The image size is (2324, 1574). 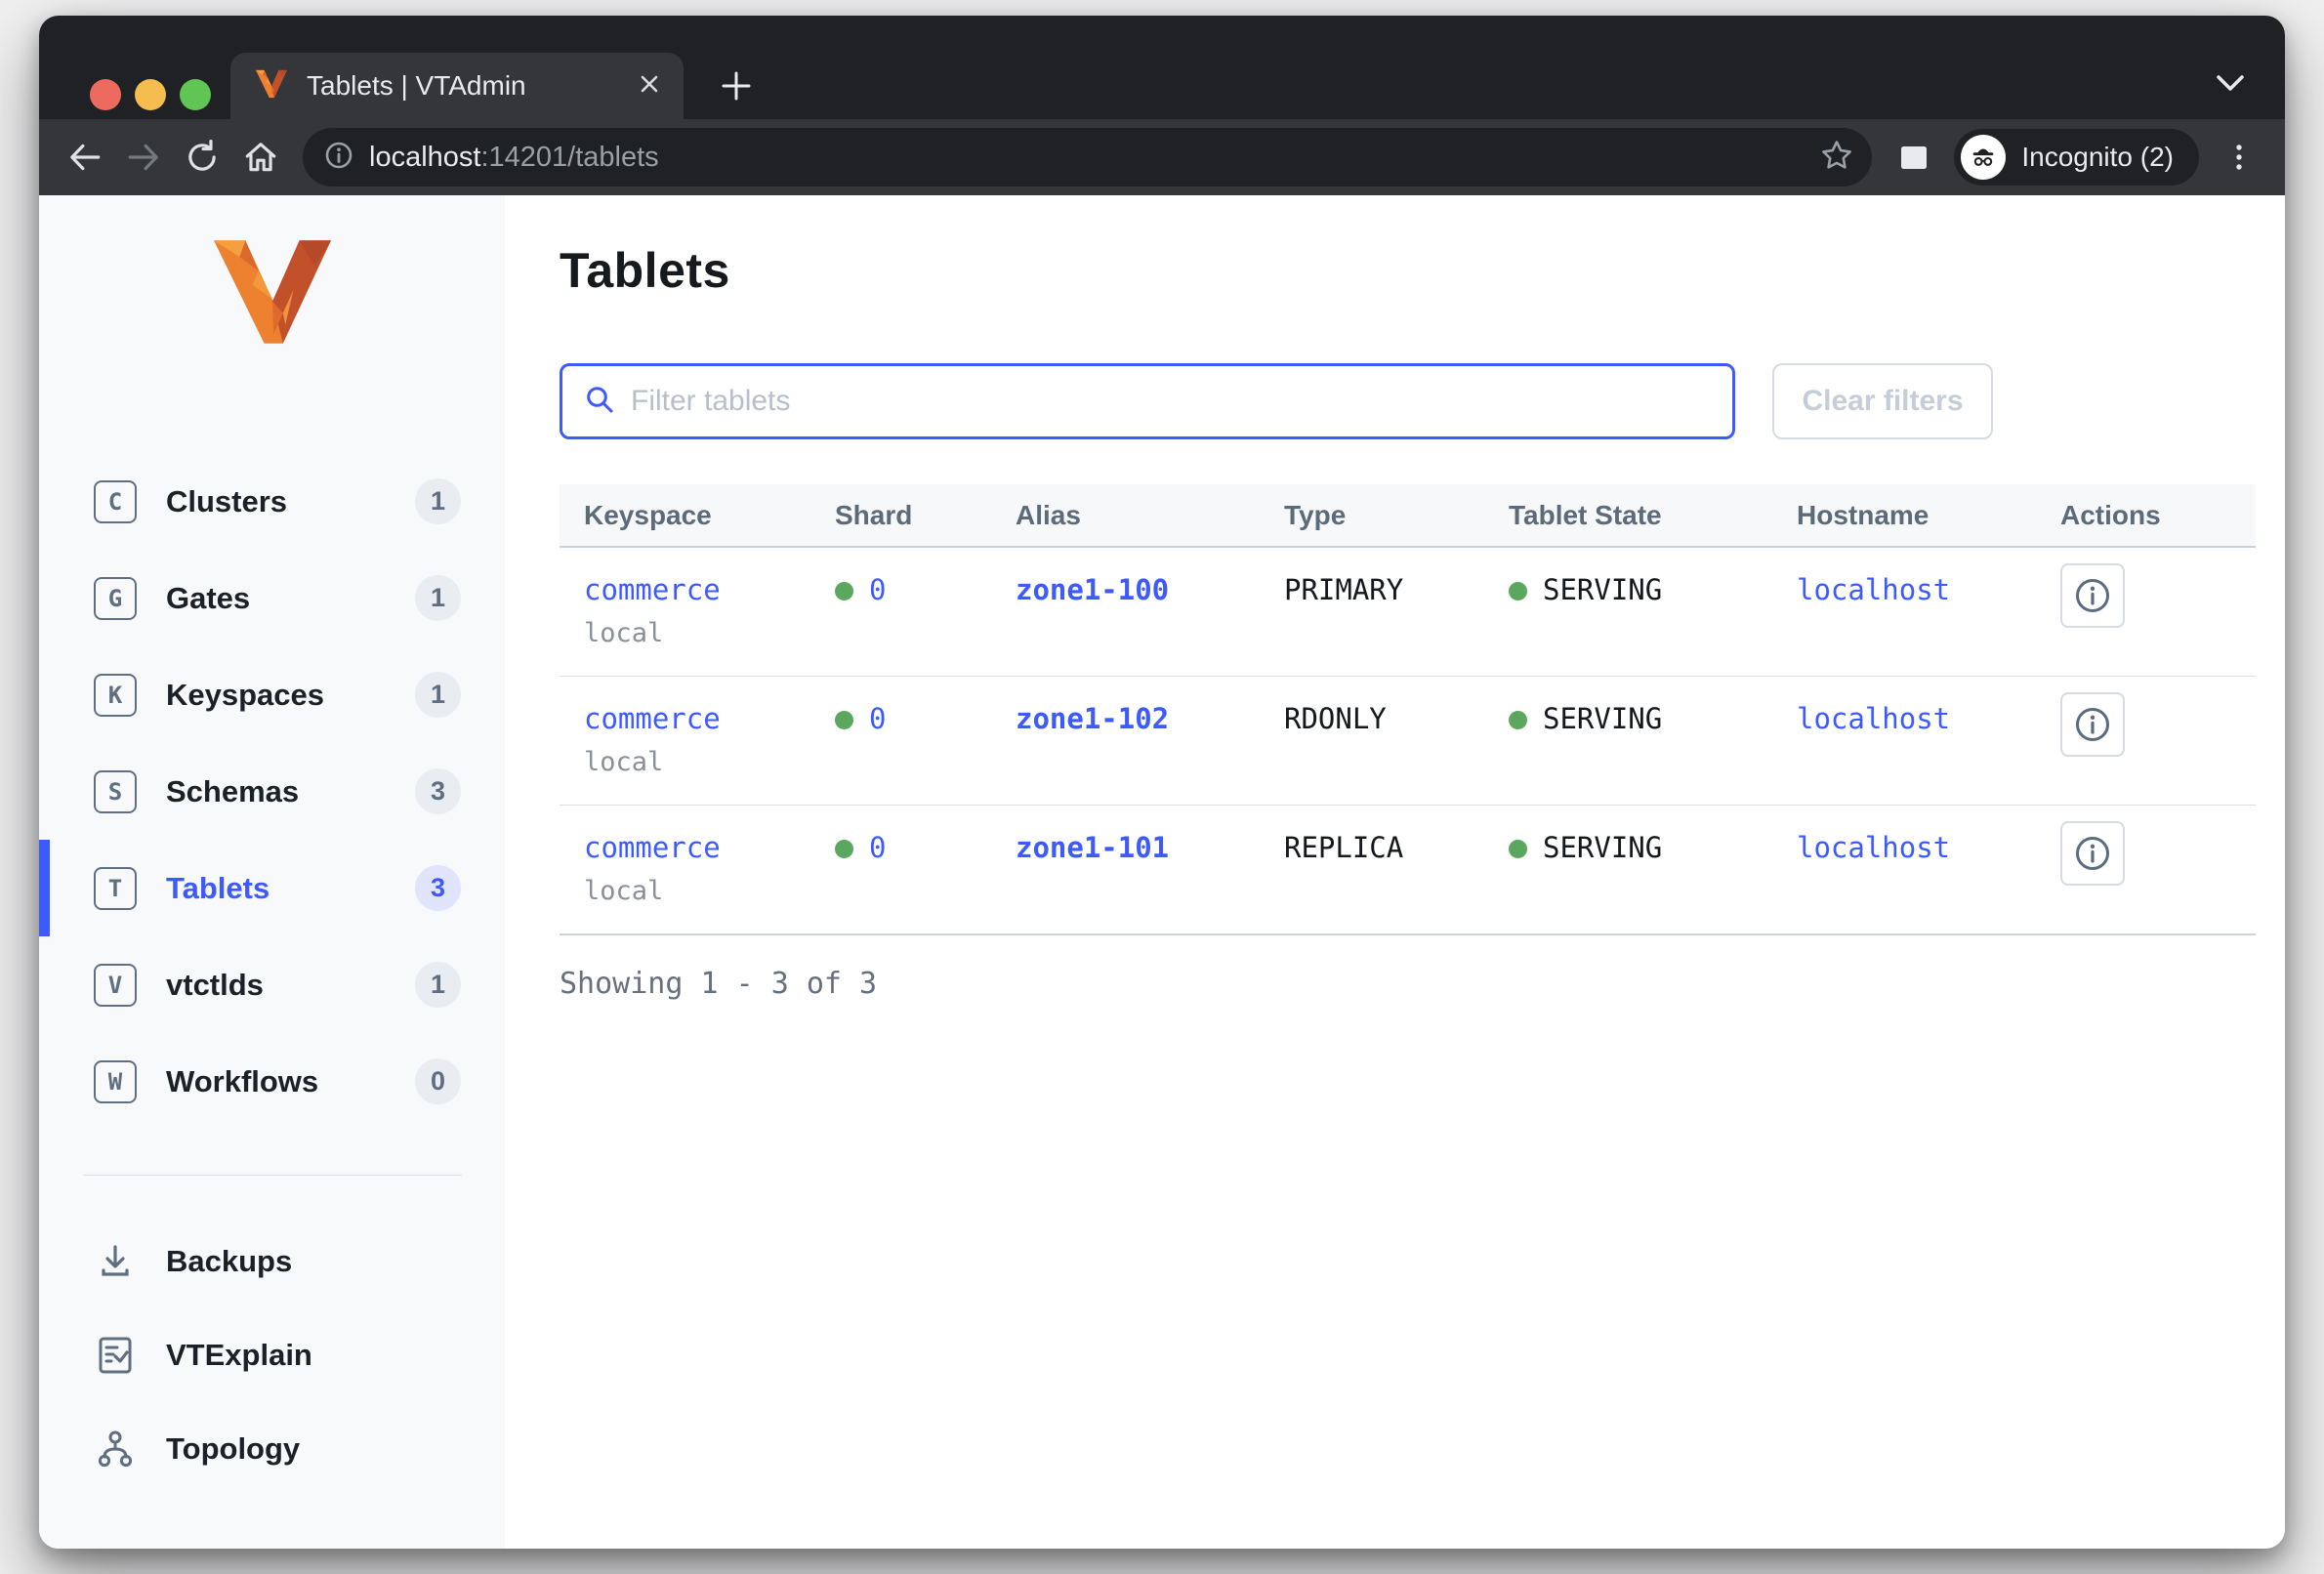 What do you see at coordinates (272, 985) in the screenshot?
I see `sidebar-item-vtctlds: V vtctlds 1` at bounding box center [272, 985].